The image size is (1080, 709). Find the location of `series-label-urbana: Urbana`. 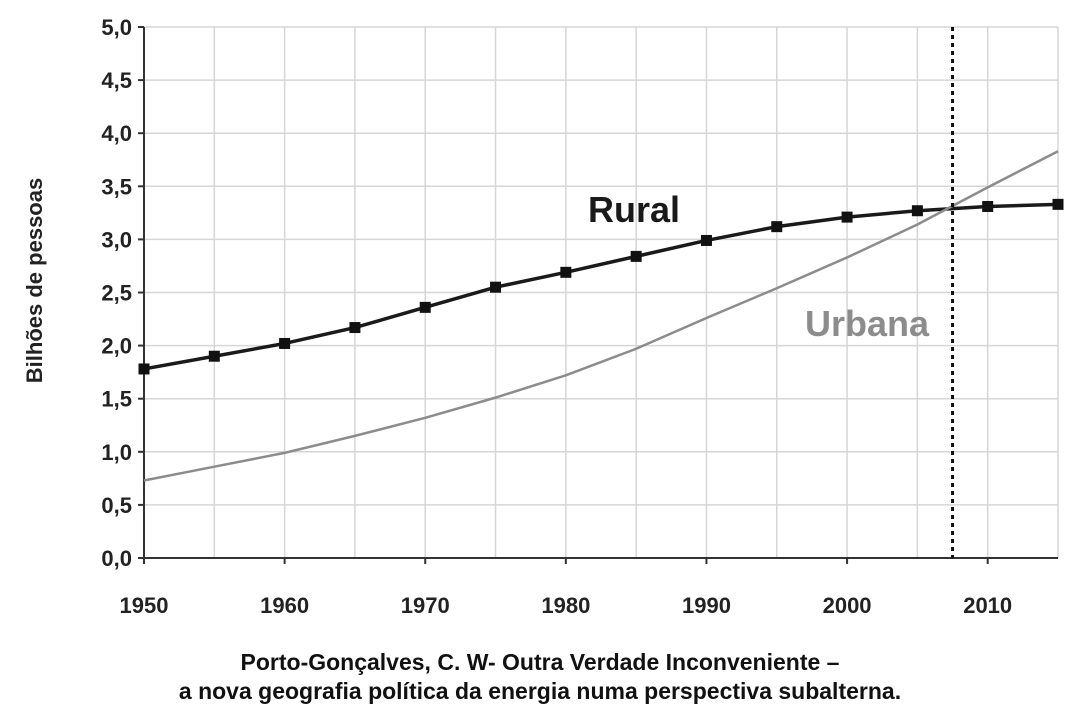

series-label-urbana: Urbana is located at coordinates (867, 323).